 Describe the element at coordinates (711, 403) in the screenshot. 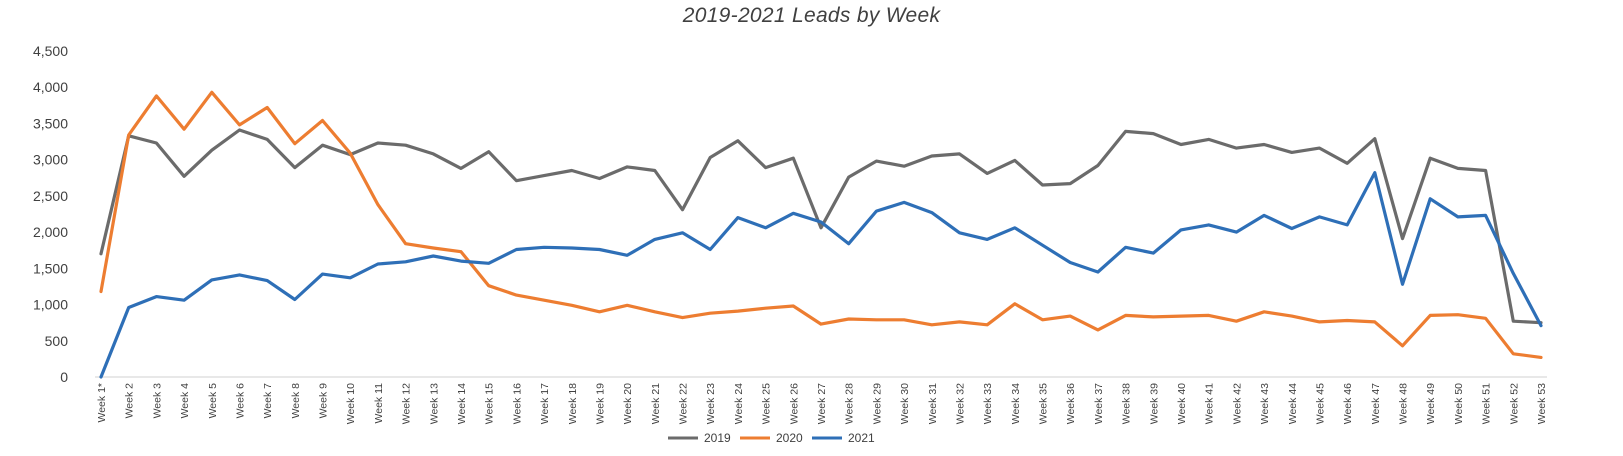

I see `x-tick-label: Week 23` at that location.